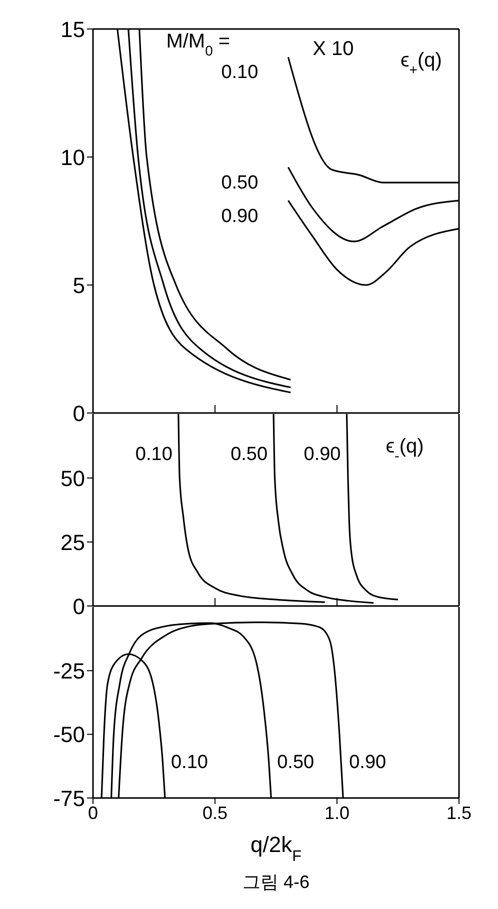 This screenshot has width=498, height=909. I want to click on annotation: X 10, so click(333, 49).